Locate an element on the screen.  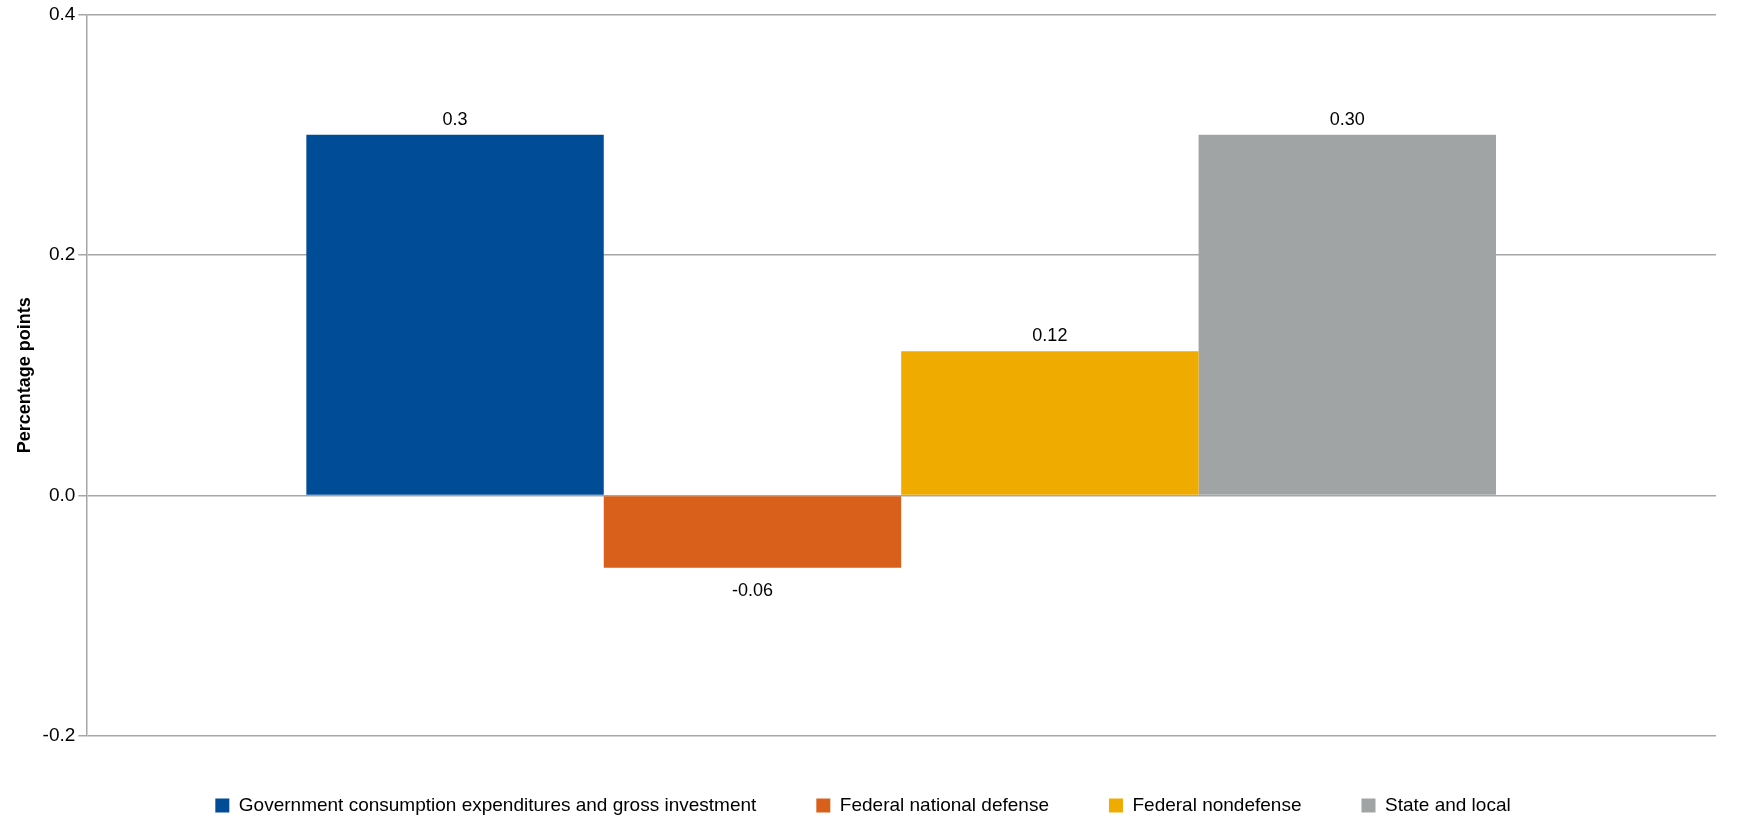
legend-label: Government consumption expenditures and gross investment is located at coordinates (498, 804).